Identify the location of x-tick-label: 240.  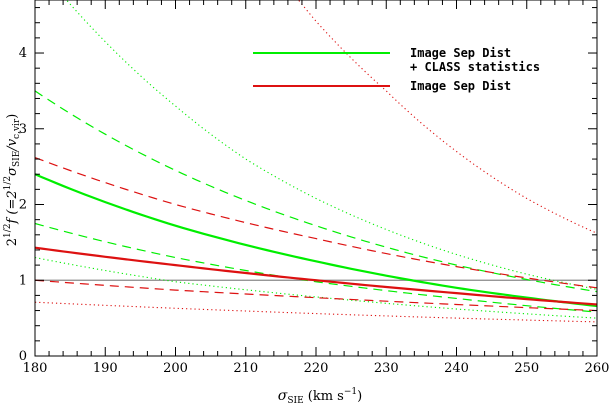
(456, 368).